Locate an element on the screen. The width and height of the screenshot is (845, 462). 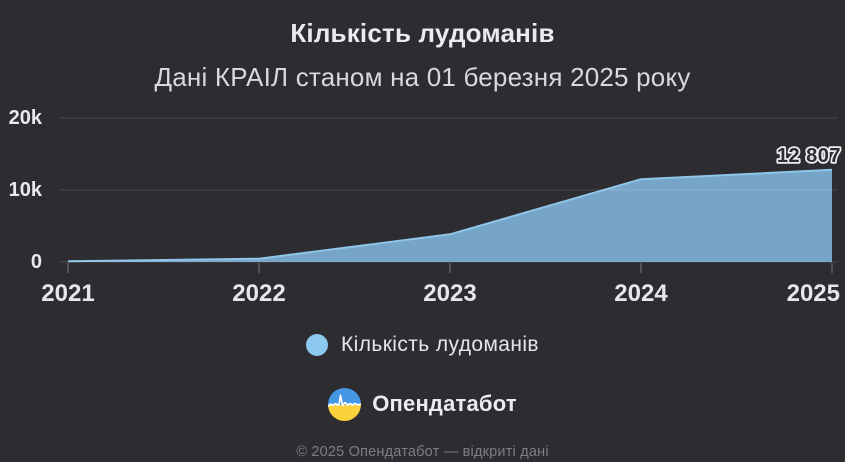
x-axis-label-2022: 2022 is located at coordinates (259, 293).